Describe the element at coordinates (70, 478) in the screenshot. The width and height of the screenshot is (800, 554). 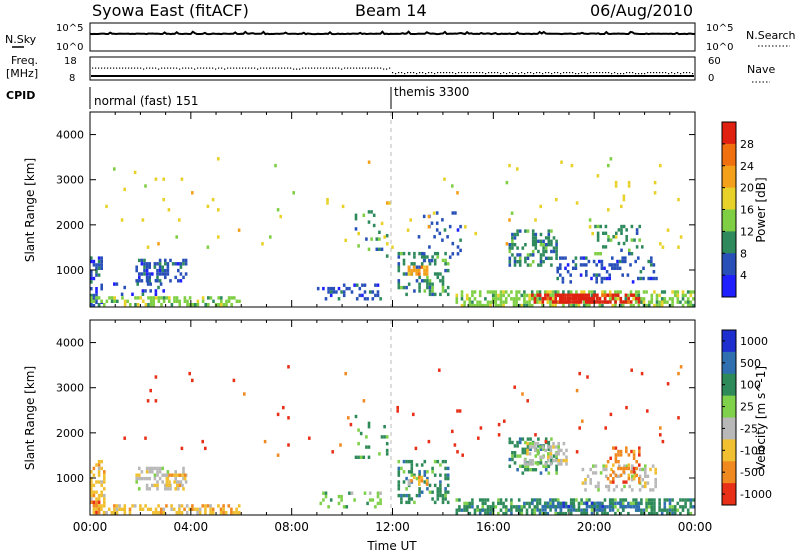
I see `y-tick-label: 1000` at that location.